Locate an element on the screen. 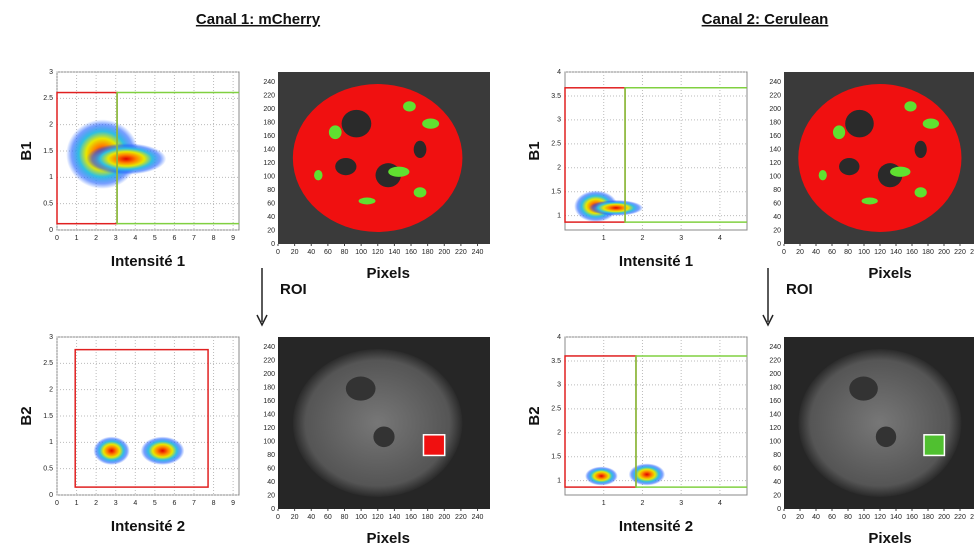 This screenshot has width=974, height=552. channel-title: Canal 1: mCherry is located at coordinates (258, 19).